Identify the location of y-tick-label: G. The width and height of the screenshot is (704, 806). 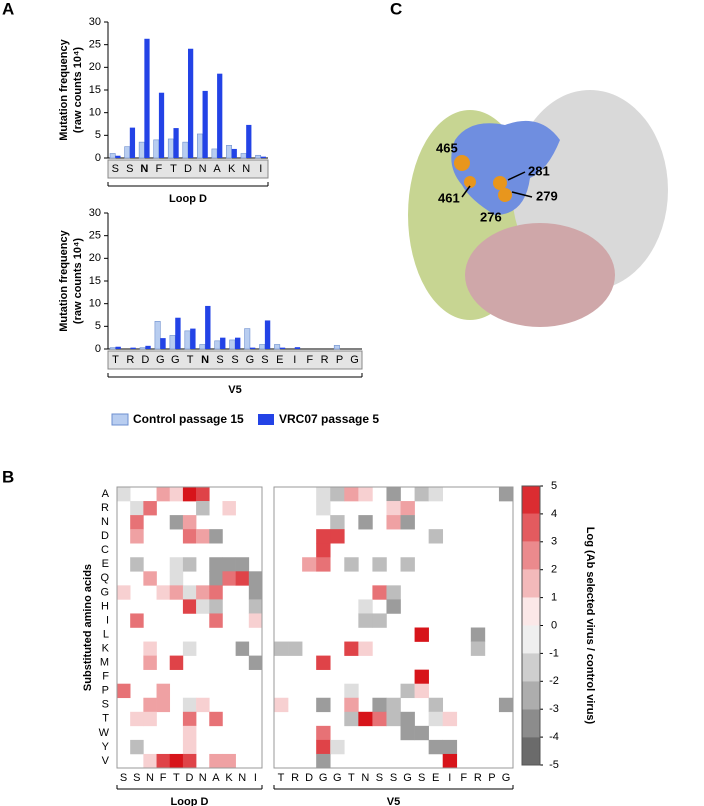
(104, 592).